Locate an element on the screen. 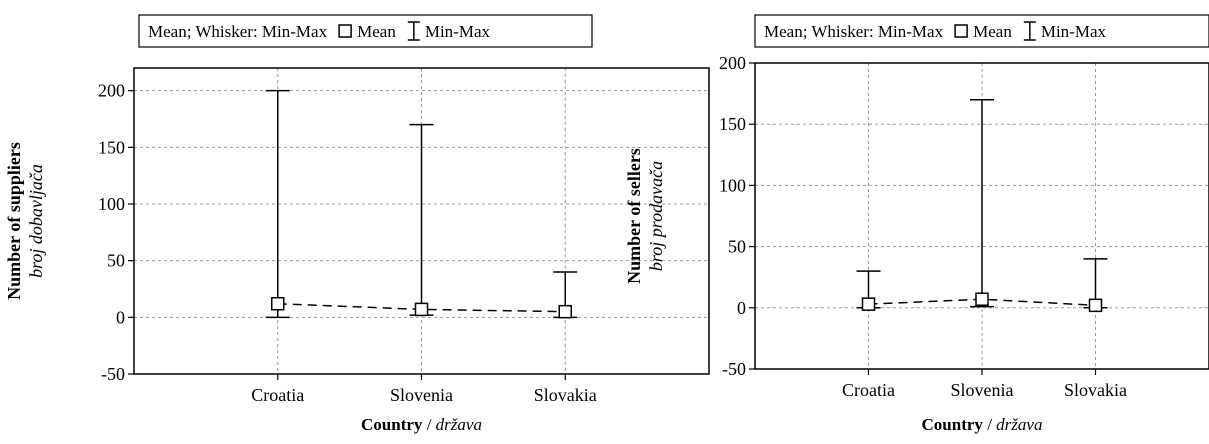 Image resolution: width=1209 pixels, height=444 pixels. y-axis-label: Number of suppliers is located at coordinates (14, 221).